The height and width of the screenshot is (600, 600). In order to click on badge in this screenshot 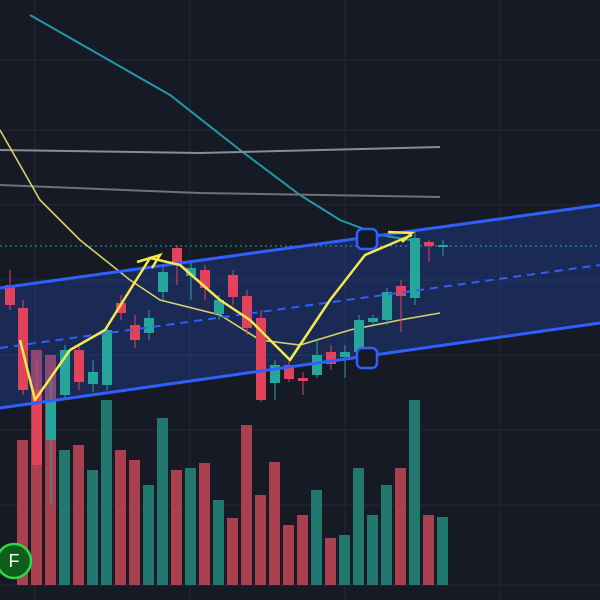, I will do `click(16, 561)`.